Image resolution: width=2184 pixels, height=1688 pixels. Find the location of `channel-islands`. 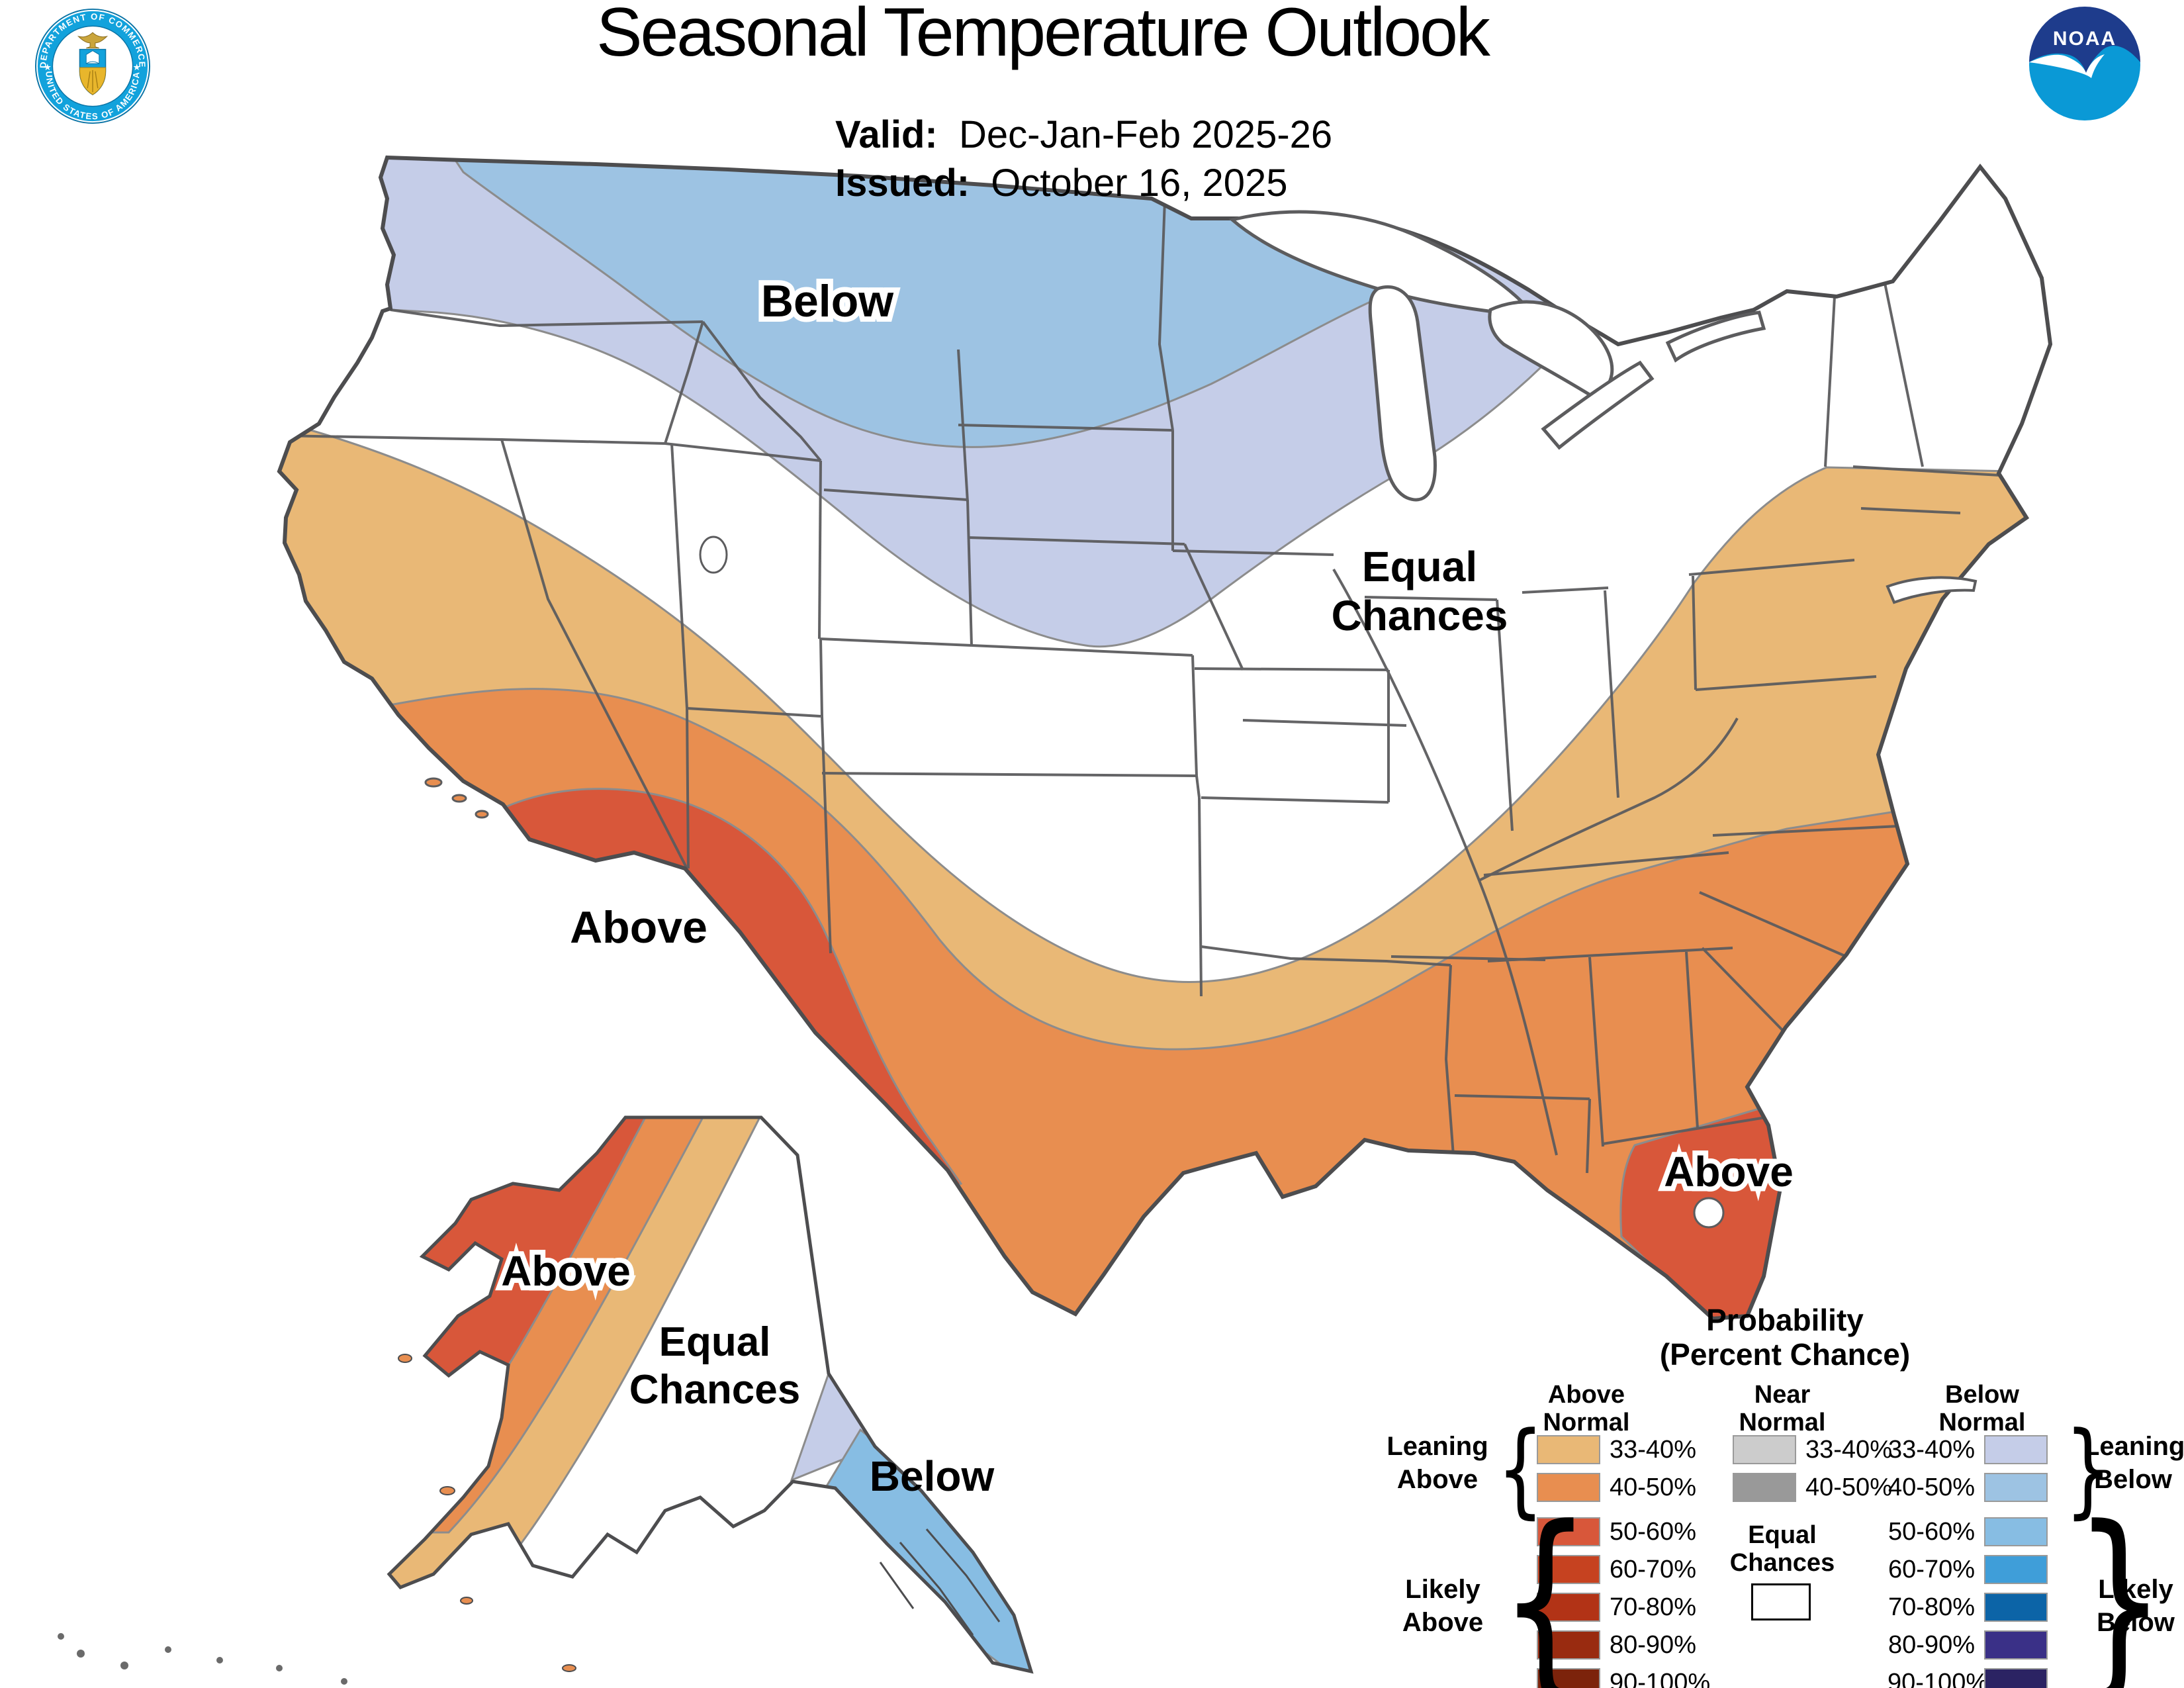

channel-islands is located at coordinates (456, 798).